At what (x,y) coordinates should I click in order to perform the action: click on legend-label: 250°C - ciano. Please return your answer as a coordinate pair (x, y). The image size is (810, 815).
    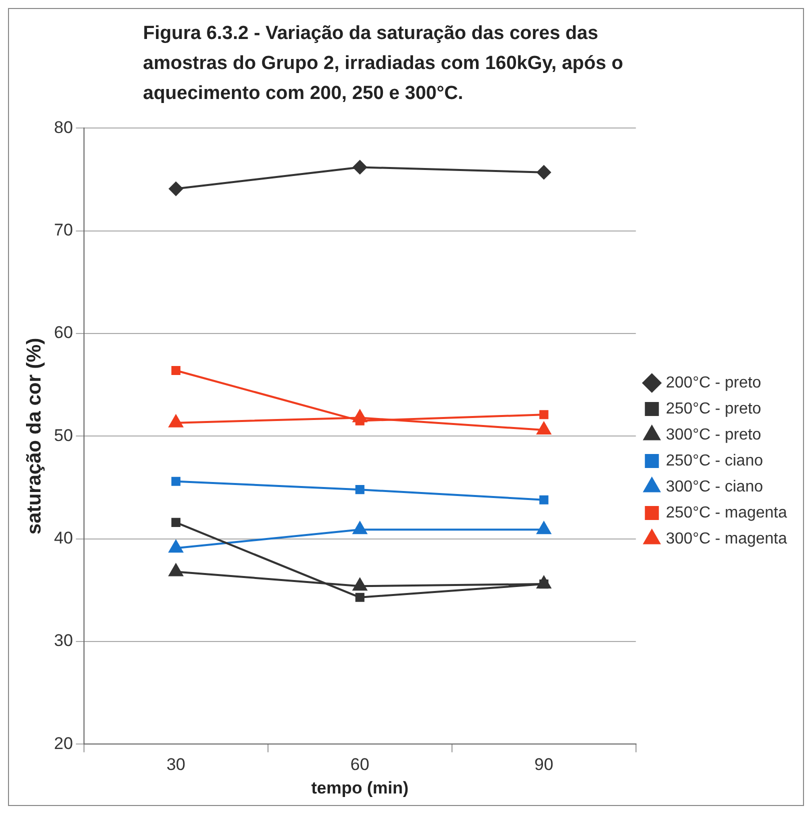
    Looking at the image, I should click on (715, 461).